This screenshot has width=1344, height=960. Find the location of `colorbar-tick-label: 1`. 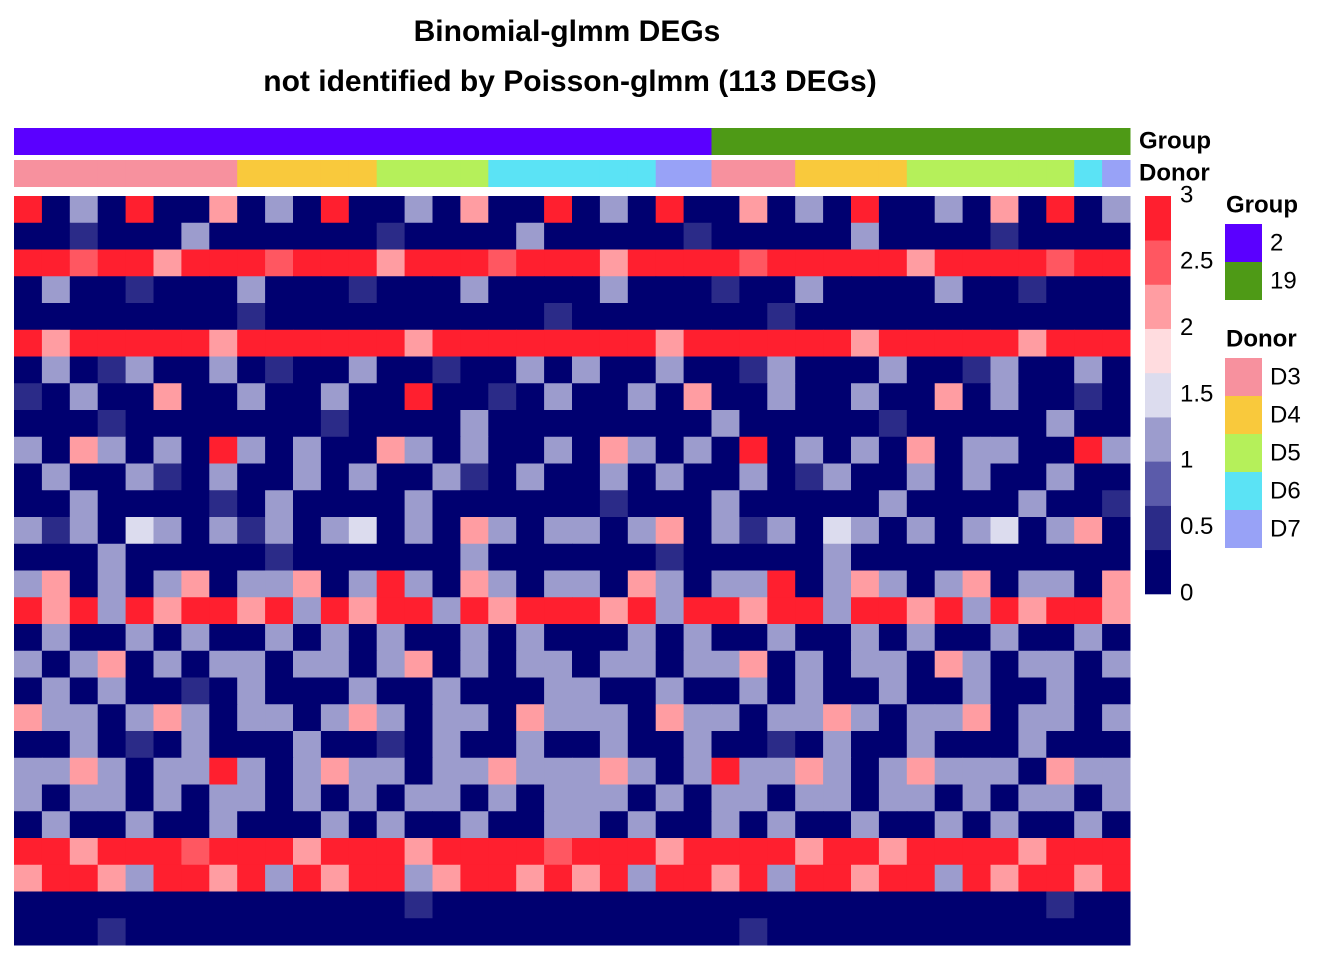

colorbar-tick-label: 1 is located at coordinates (1186, 460).